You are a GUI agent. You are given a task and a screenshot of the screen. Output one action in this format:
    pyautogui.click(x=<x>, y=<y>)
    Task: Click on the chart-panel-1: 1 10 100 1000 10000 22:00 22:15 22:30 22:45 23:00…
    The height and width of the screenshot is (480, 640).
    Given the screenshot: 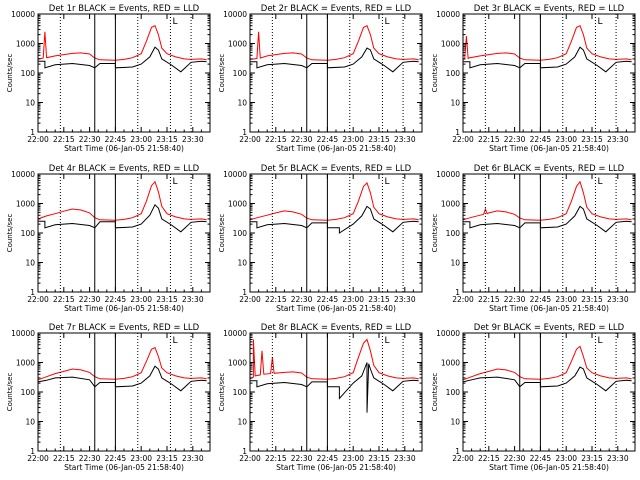 What is the action you would take?
    pyautogui.click(x=108, y=78)
    